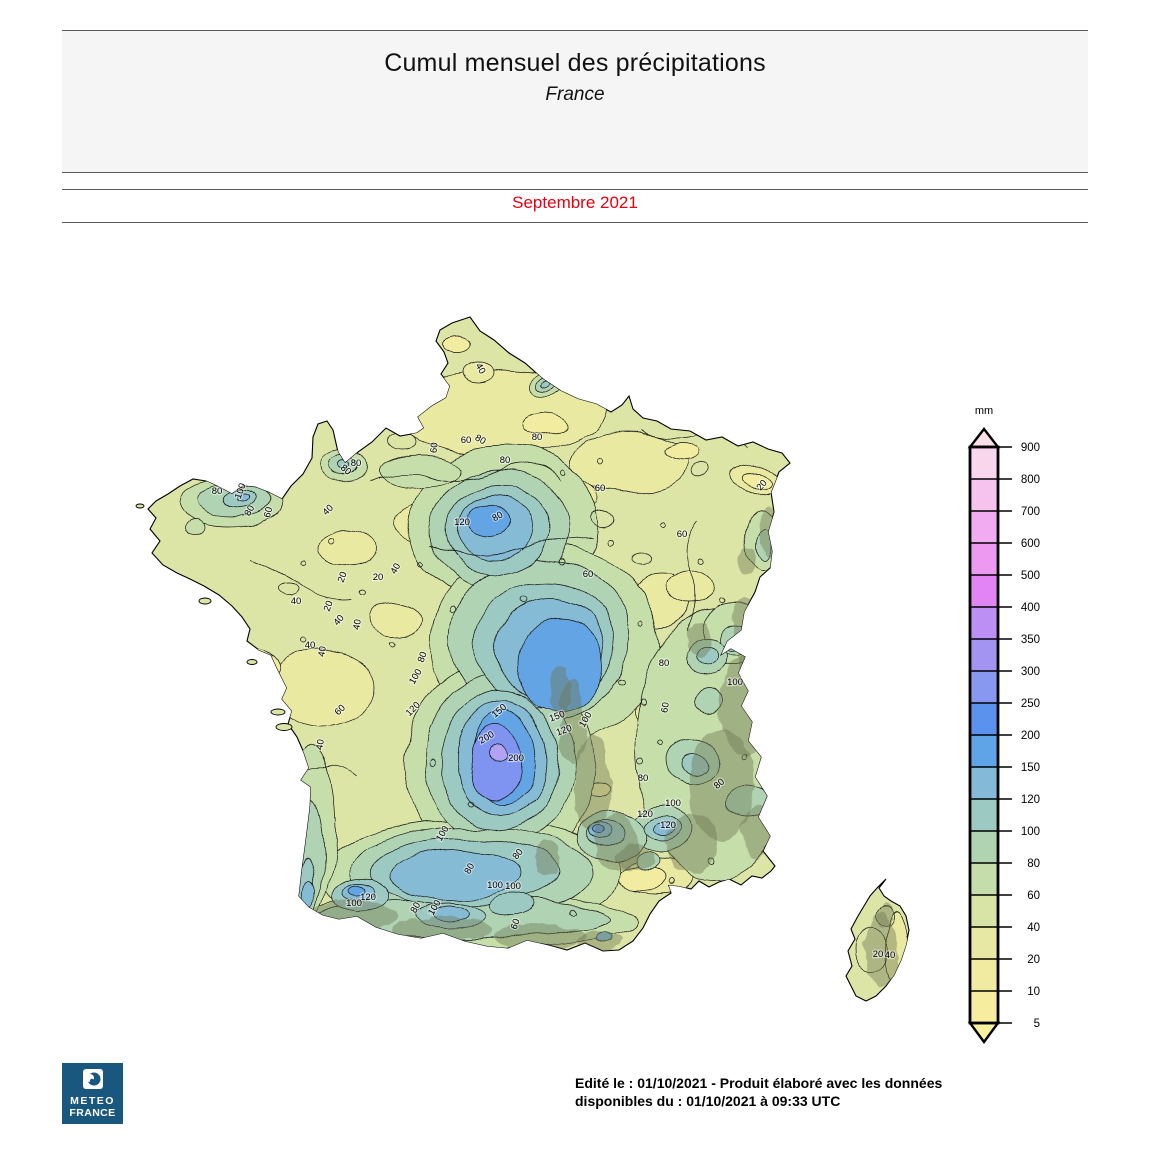 This screenshot has width=1150, height=1150. What do you see at coordinates (1030, 768) in the screenshot?
I see `legend-tick-label: 150` at bounding box center [1030, 768].